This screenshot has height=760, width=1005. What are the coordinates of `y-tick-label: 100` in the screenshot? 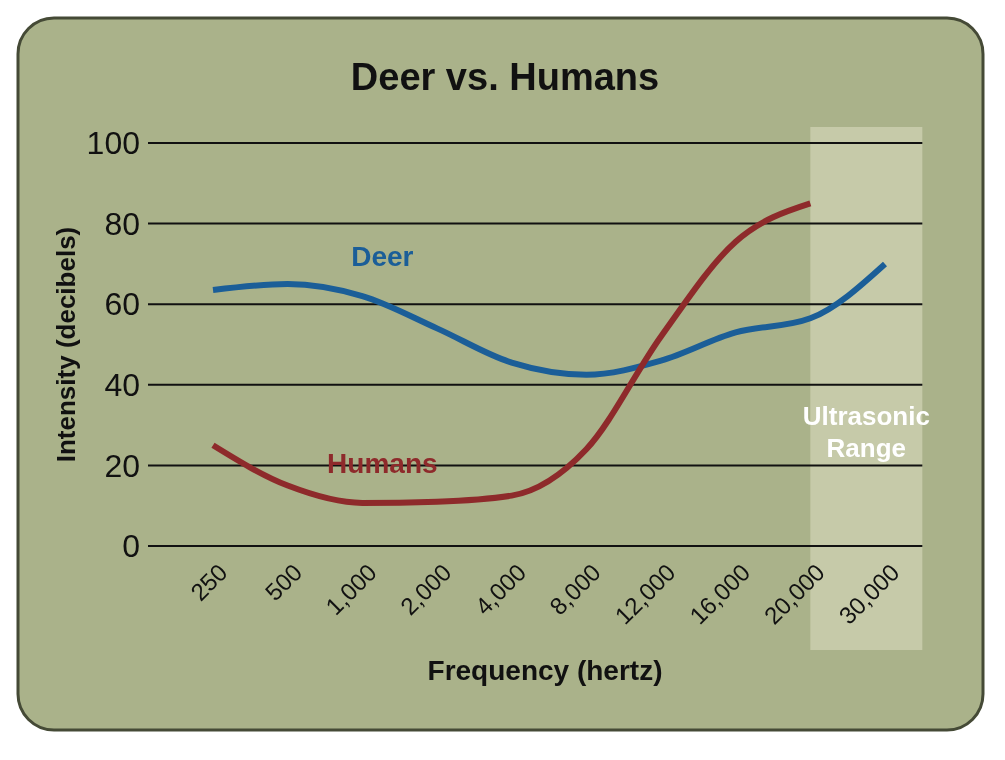 It's located at (113, 143).